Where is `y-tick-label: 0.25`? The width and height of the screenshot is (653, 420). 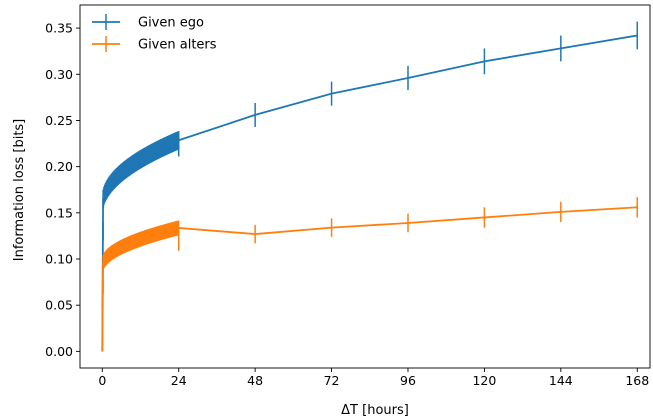 y-tick-label: 0.25 is located at coordinates (59, 120).